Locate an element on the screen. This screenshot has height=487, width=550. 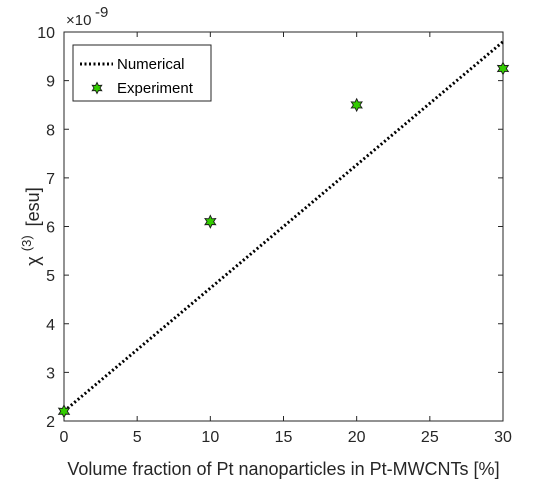
y-tick-label: 8 is located at coordinates (50, 130).